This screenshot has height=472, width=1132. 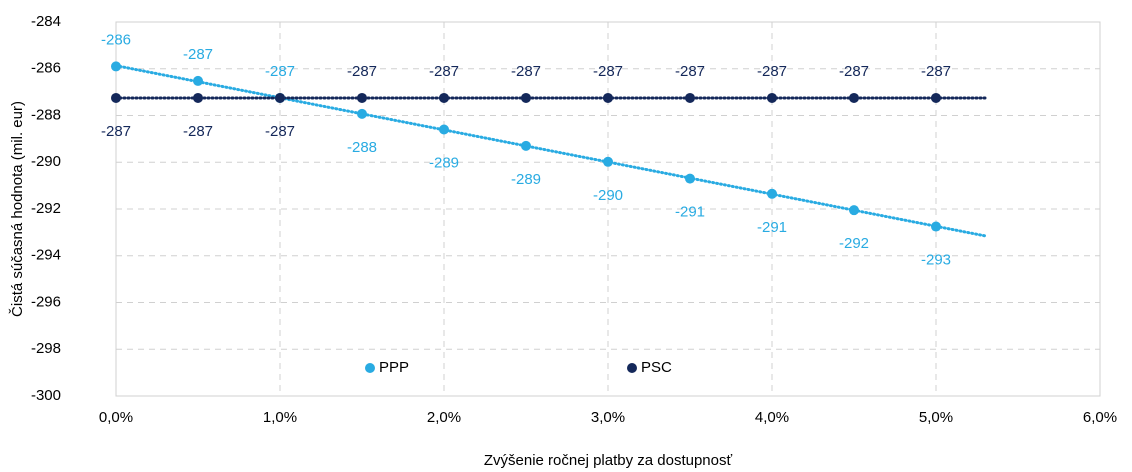 What do you see at coordinates (656, 367) in the screenshot?
I see `legend-label: PSC` at bounding box center [656, 367].